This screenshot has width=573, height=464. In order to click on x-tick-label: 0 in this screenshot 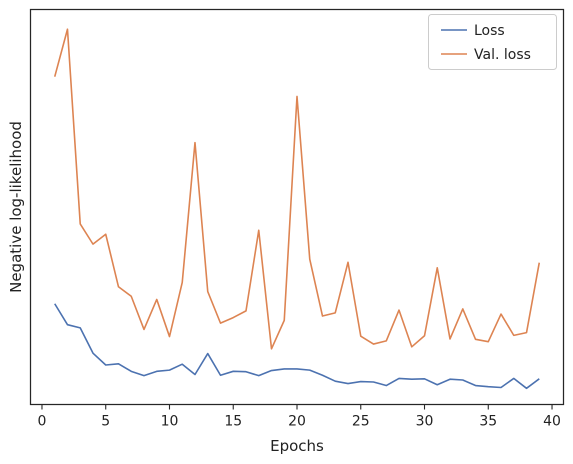, I will do `click(42, 422)`.